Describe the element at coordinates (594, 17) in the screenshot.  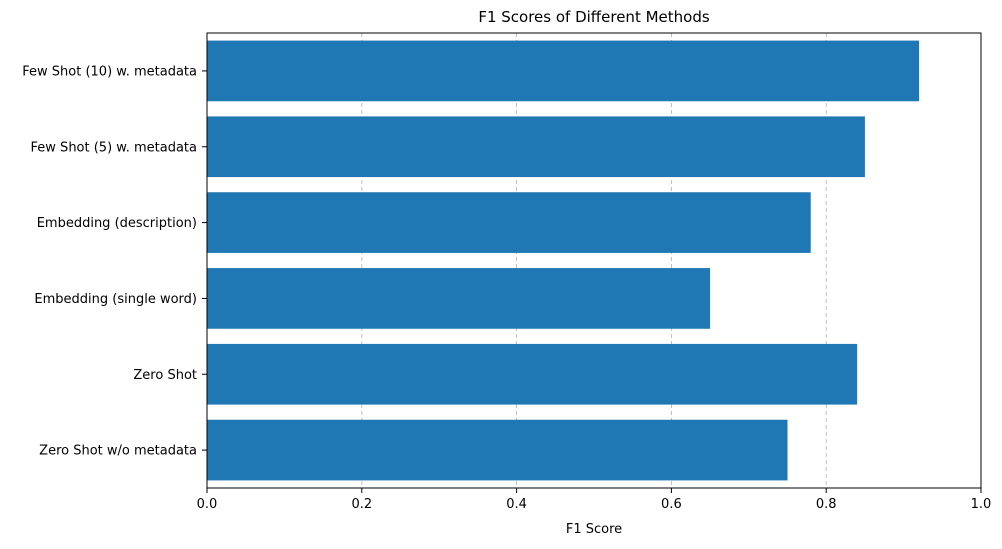
I see `chart-title: F1 Scores of Different Methods` at that location.